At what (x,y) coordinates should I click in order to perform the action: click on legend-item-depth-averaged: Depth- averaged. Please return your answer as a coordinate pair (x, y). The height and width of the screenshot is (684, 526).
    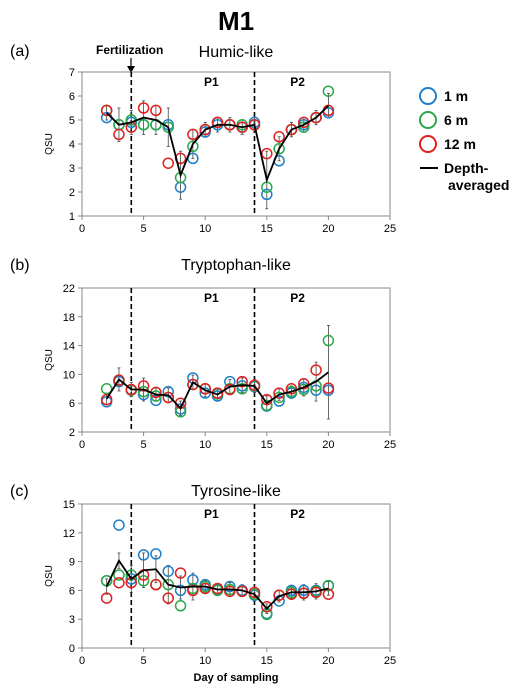
    Looking at the image, I should click on (464, 176).